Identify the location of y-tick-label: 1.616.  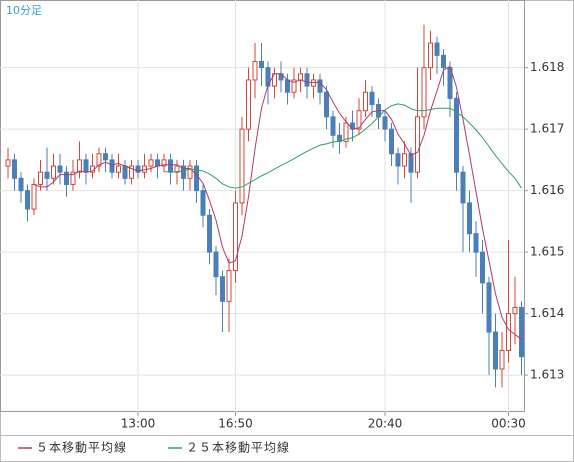
(547, 190).